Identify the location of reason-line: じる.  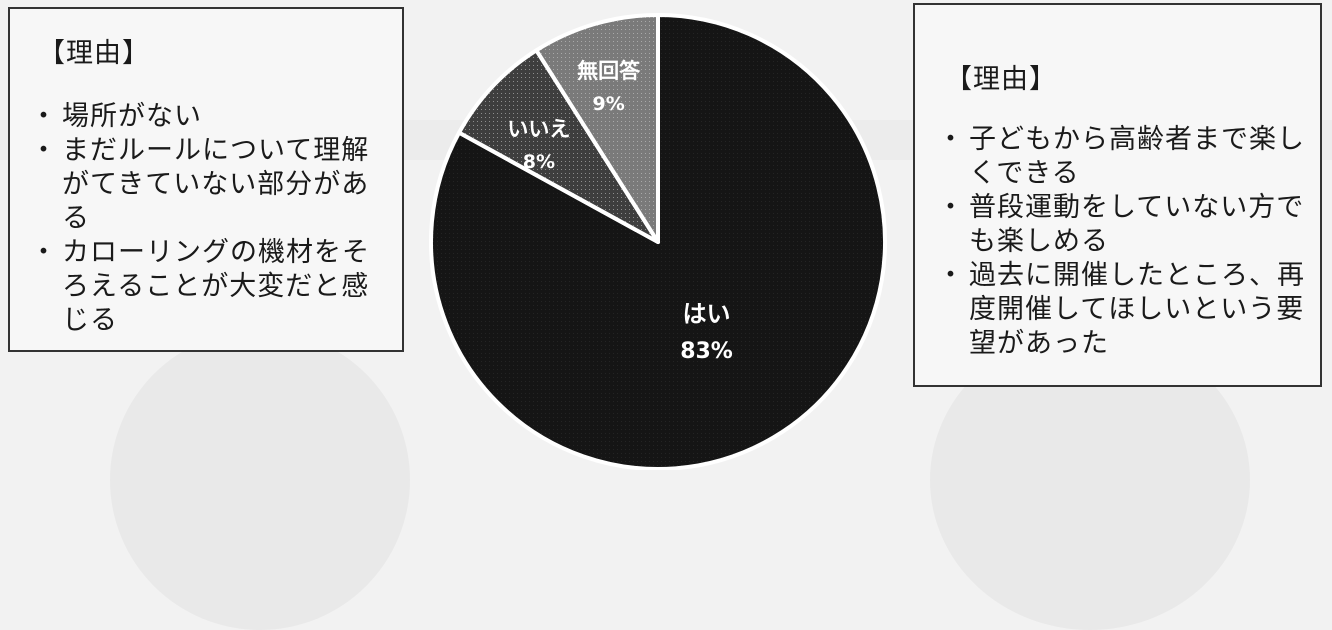
(90, 320).